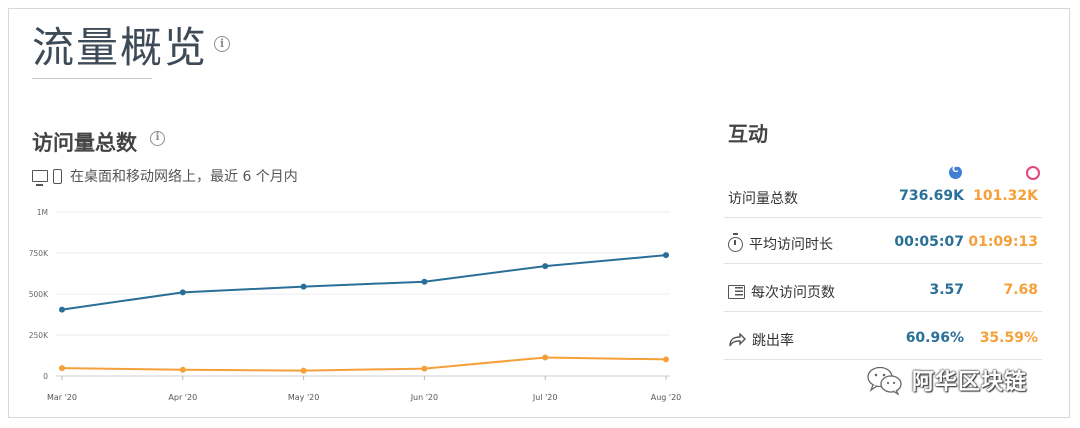  I want to click on metric-value-site-a: 736.69K, so click(931, 196).